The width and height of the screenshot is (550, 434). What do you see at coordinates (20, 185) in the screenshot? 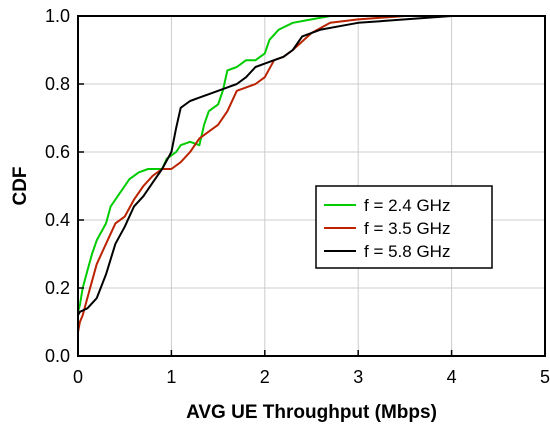
I see `y-axis-title: CDF` at bounding box center [20, 185].